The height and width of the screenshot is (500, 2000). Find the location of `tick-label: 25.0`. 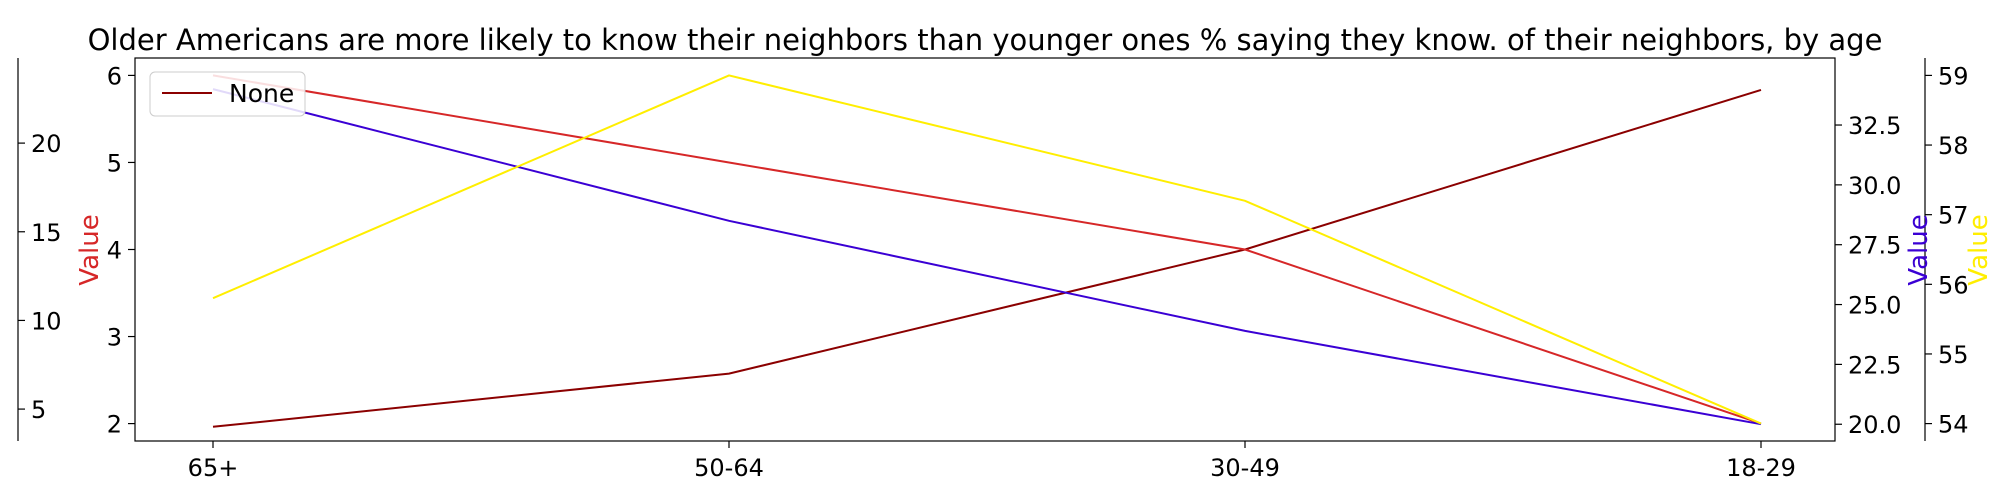

tick-label: 25.0 is located at coordinates (1874, 306).